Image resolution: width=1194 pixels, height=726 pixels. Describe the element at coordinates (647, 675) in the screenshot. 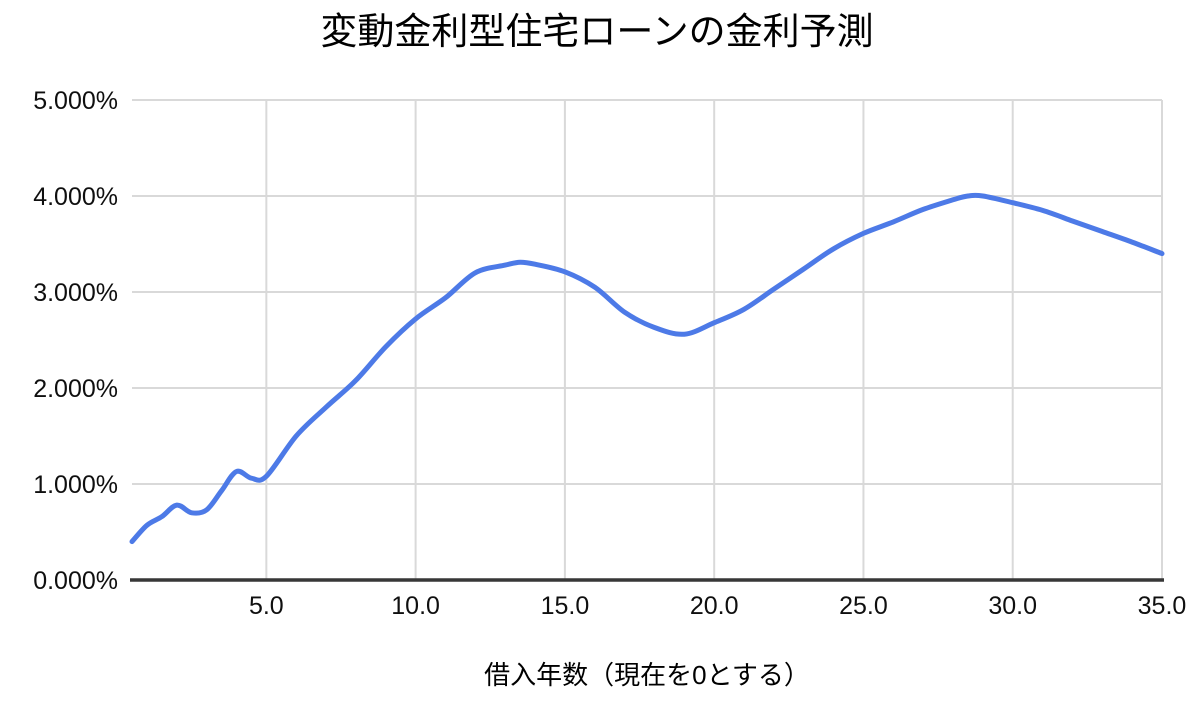

I see `x-axis-title: 借入年数（現在を0とする）` at that location.